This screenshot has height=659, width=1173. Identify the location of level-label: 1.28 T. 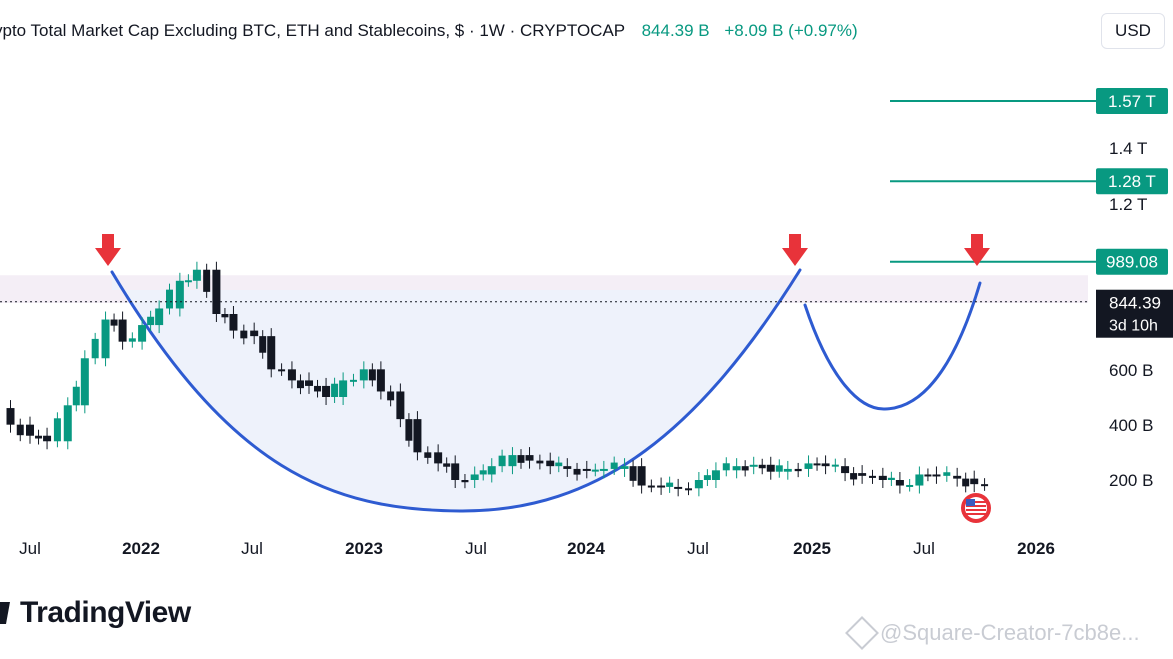
(1132, 181).